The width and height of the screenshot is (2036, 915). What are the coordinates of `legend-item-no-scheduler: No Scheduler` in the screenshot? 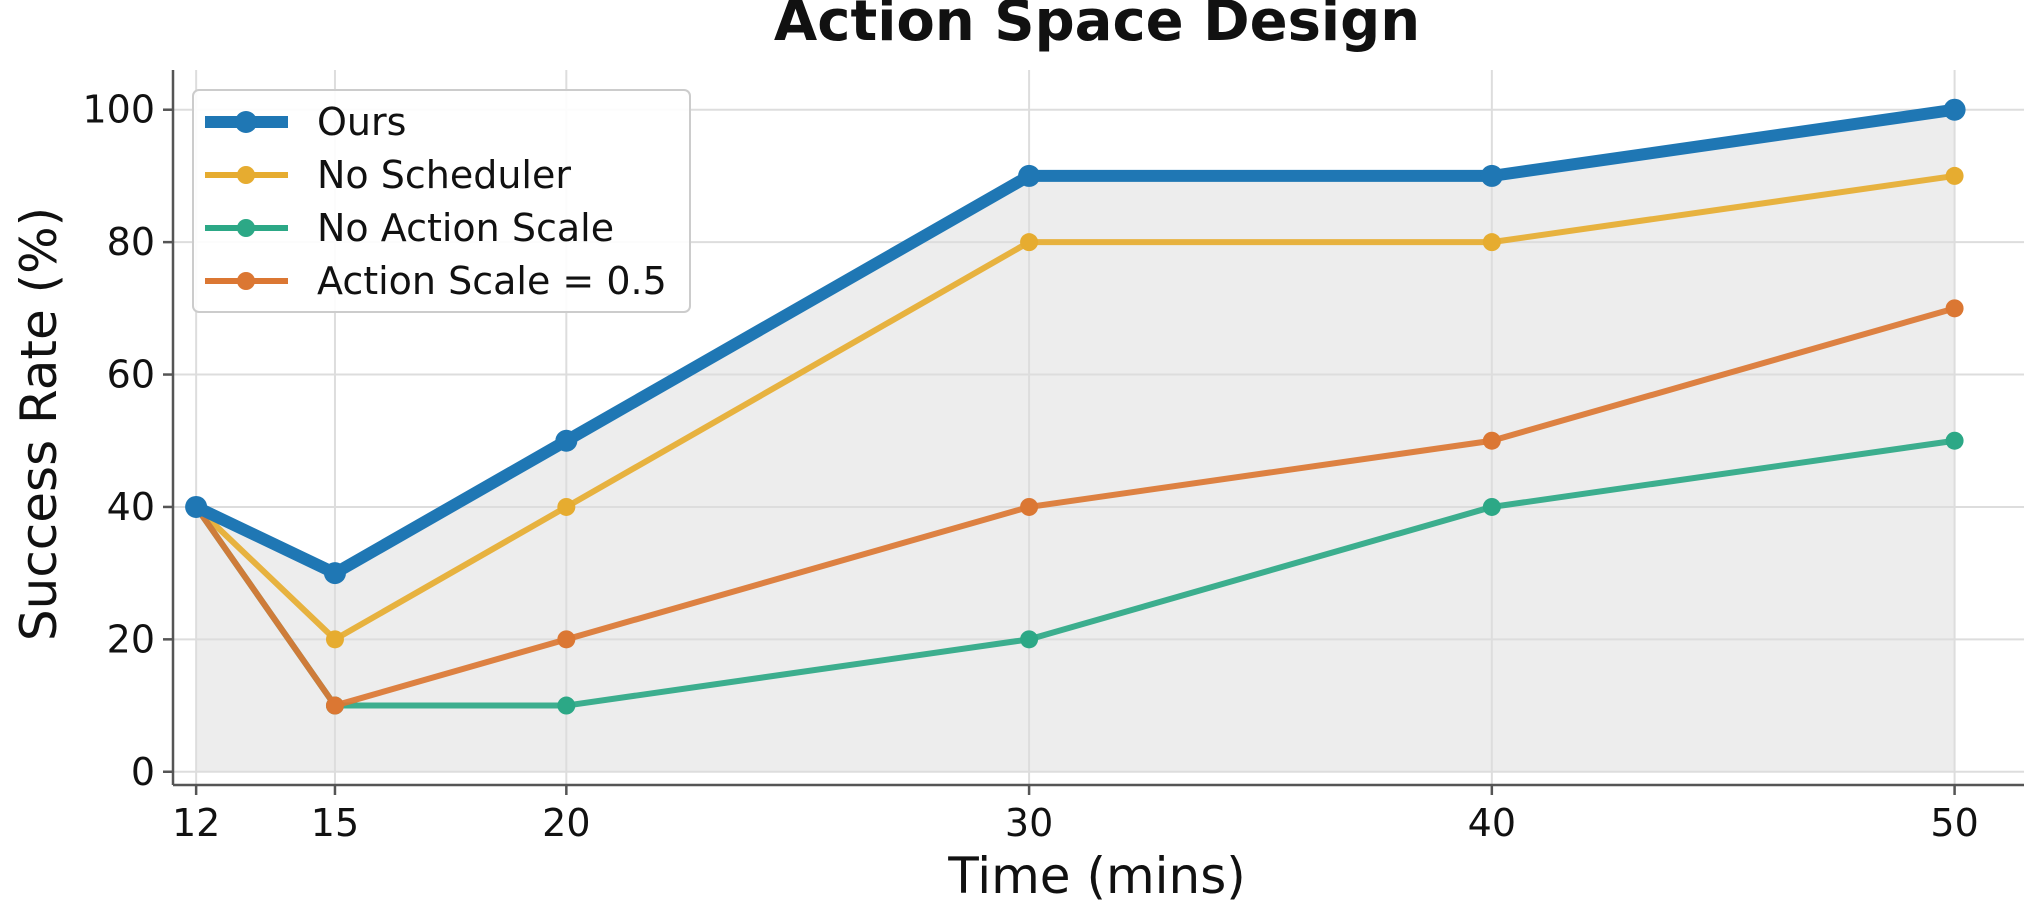 It's located at (388, 175).